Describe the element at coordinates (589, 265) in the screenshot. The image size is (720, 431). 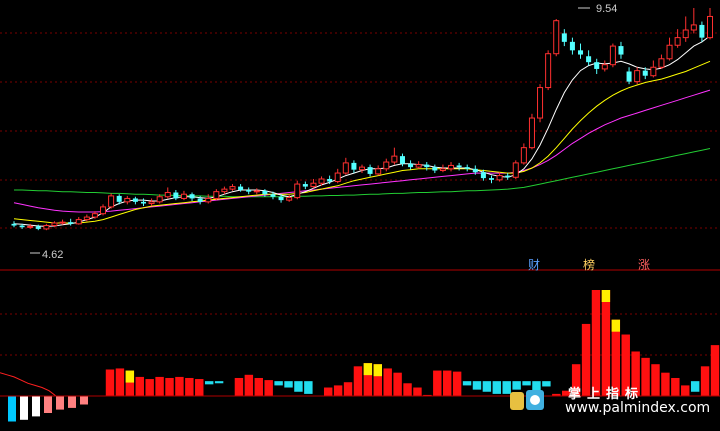
I see `event-tag-ranking: 榜` at that location.